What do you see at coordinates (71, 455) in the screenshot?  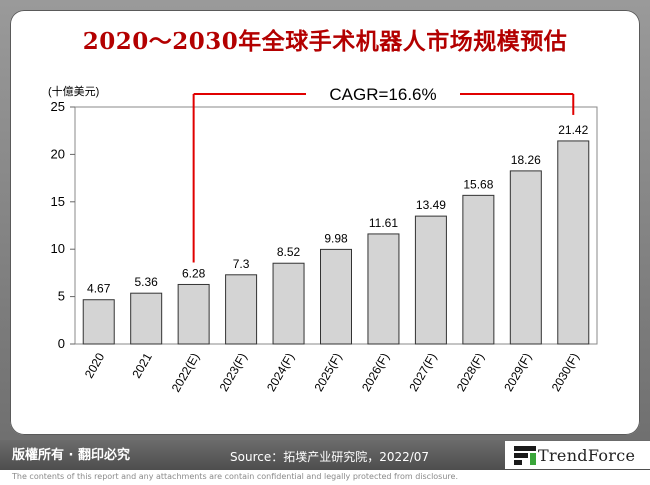 I see `copyright-notice: 版權所有 · 翻印必究` at bounding box center [71, 455].